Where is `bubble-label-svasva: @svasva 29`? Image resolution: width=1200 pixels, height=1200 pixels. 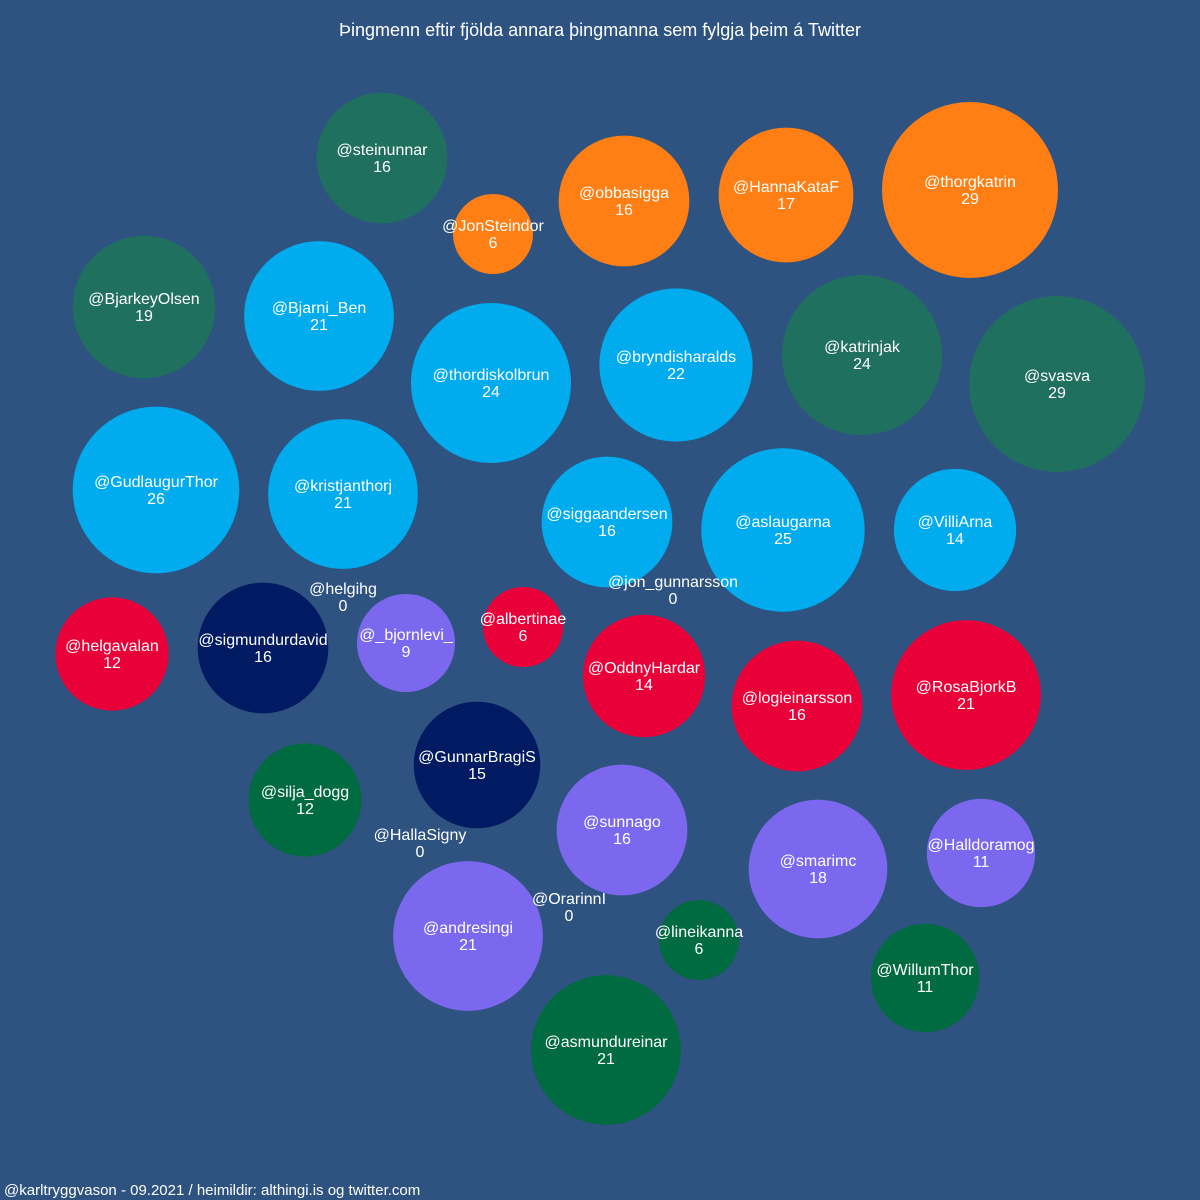 bubble-label-svasva: @svasva 29 is located at coordinates (1057, 385).